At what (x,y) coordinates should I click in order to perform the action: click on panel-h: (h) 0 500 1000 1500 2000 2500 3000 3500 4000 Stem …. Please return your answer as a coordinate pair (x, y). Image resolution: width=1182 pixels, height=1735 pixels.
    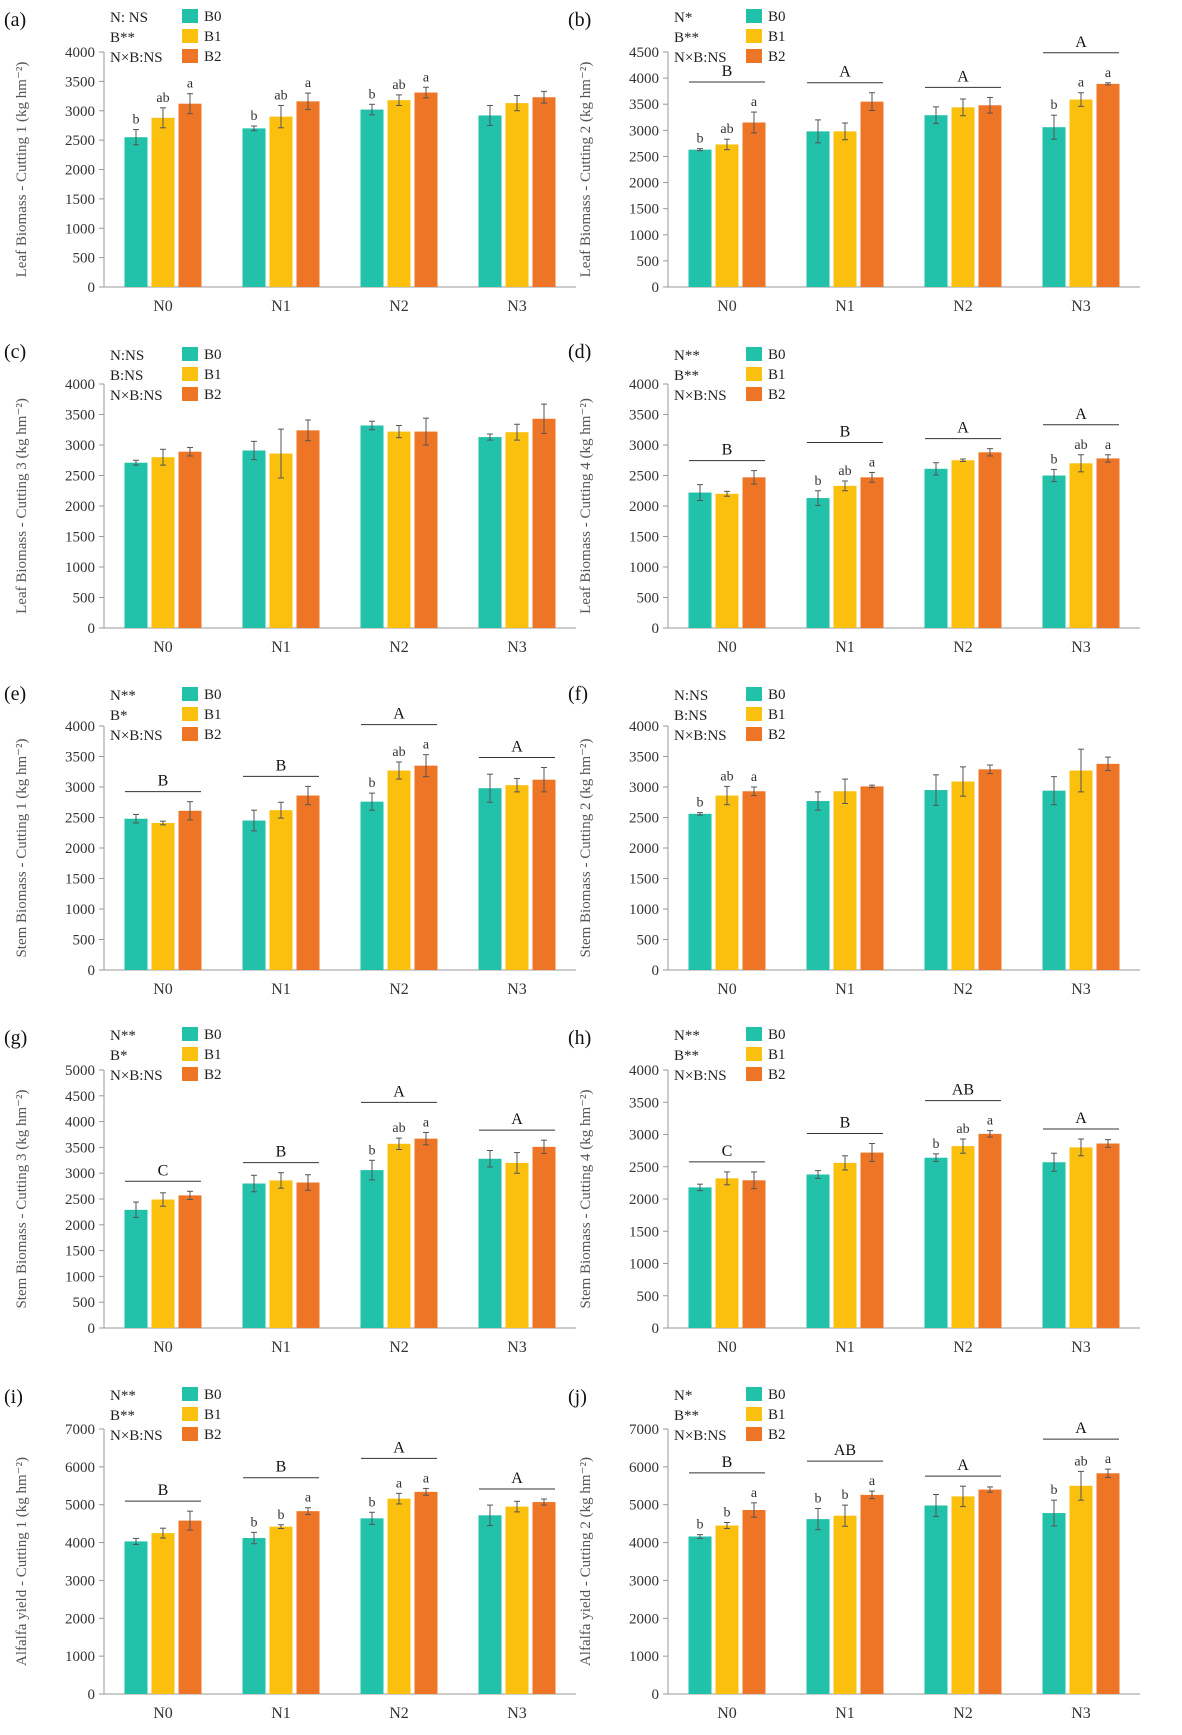
    Looking at the image, I should click on (854, 1191).